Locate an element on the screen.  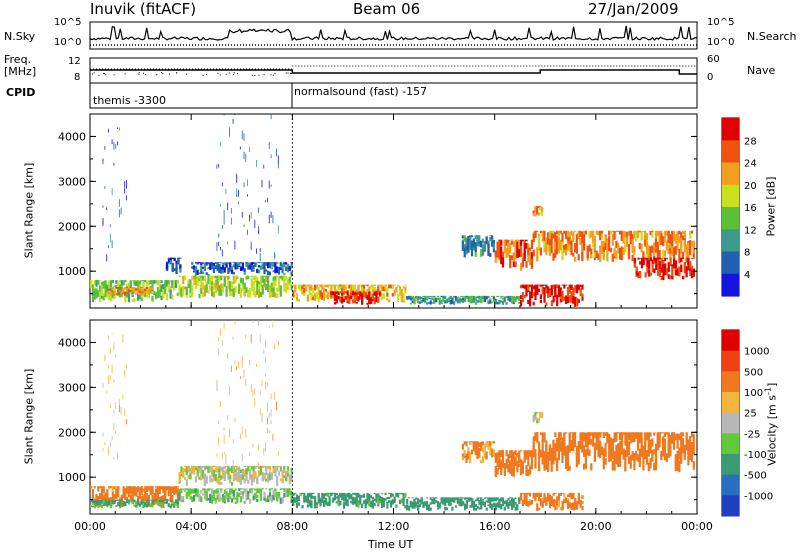
velocity-colorbar-tick: -1000 is located at coordinates (758, 496).